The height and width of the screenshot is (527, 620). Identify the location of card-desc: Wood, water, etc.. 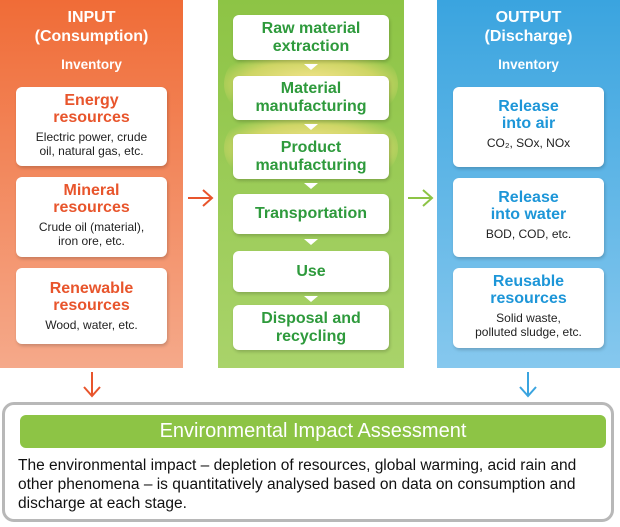
(91, 325).